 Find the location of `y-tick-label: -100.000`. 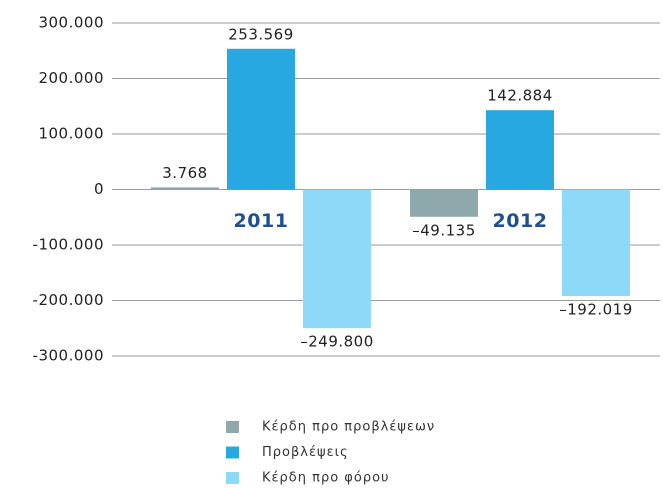

y-tick-label: -100.000 is located at coordinates (68, 245).